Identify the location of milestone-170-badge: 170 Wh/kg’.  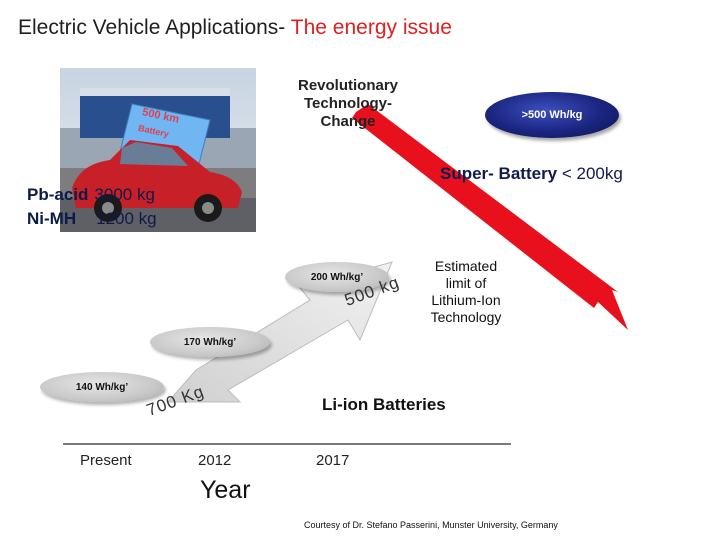
(210, 342).